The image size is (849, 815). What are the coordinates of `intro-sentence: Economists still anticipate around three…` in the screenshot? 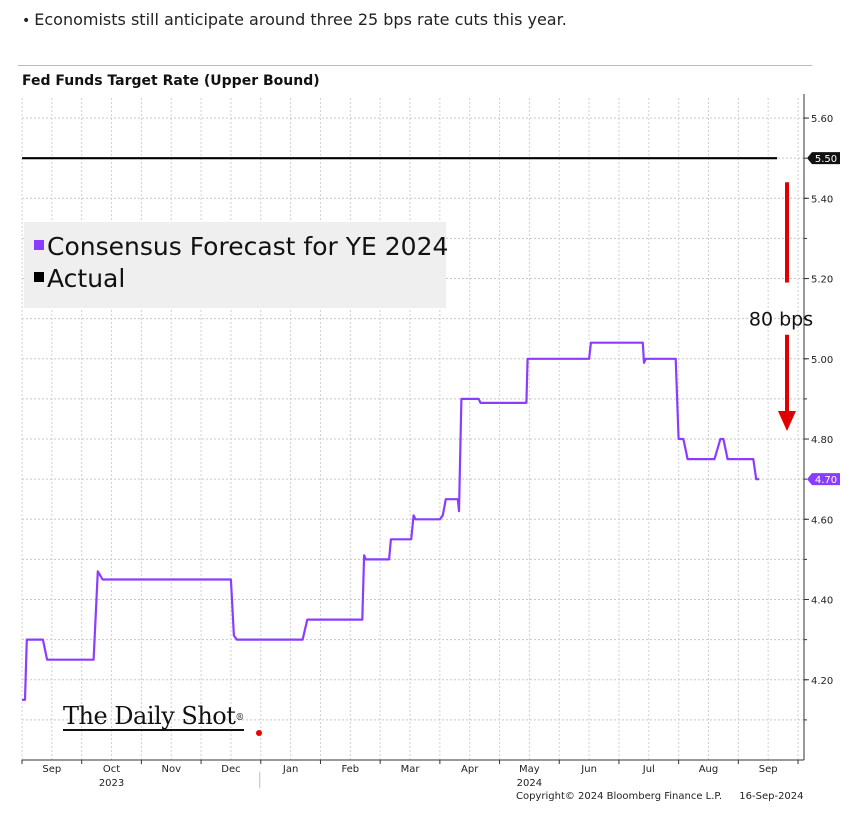 It's located at (300, 19).